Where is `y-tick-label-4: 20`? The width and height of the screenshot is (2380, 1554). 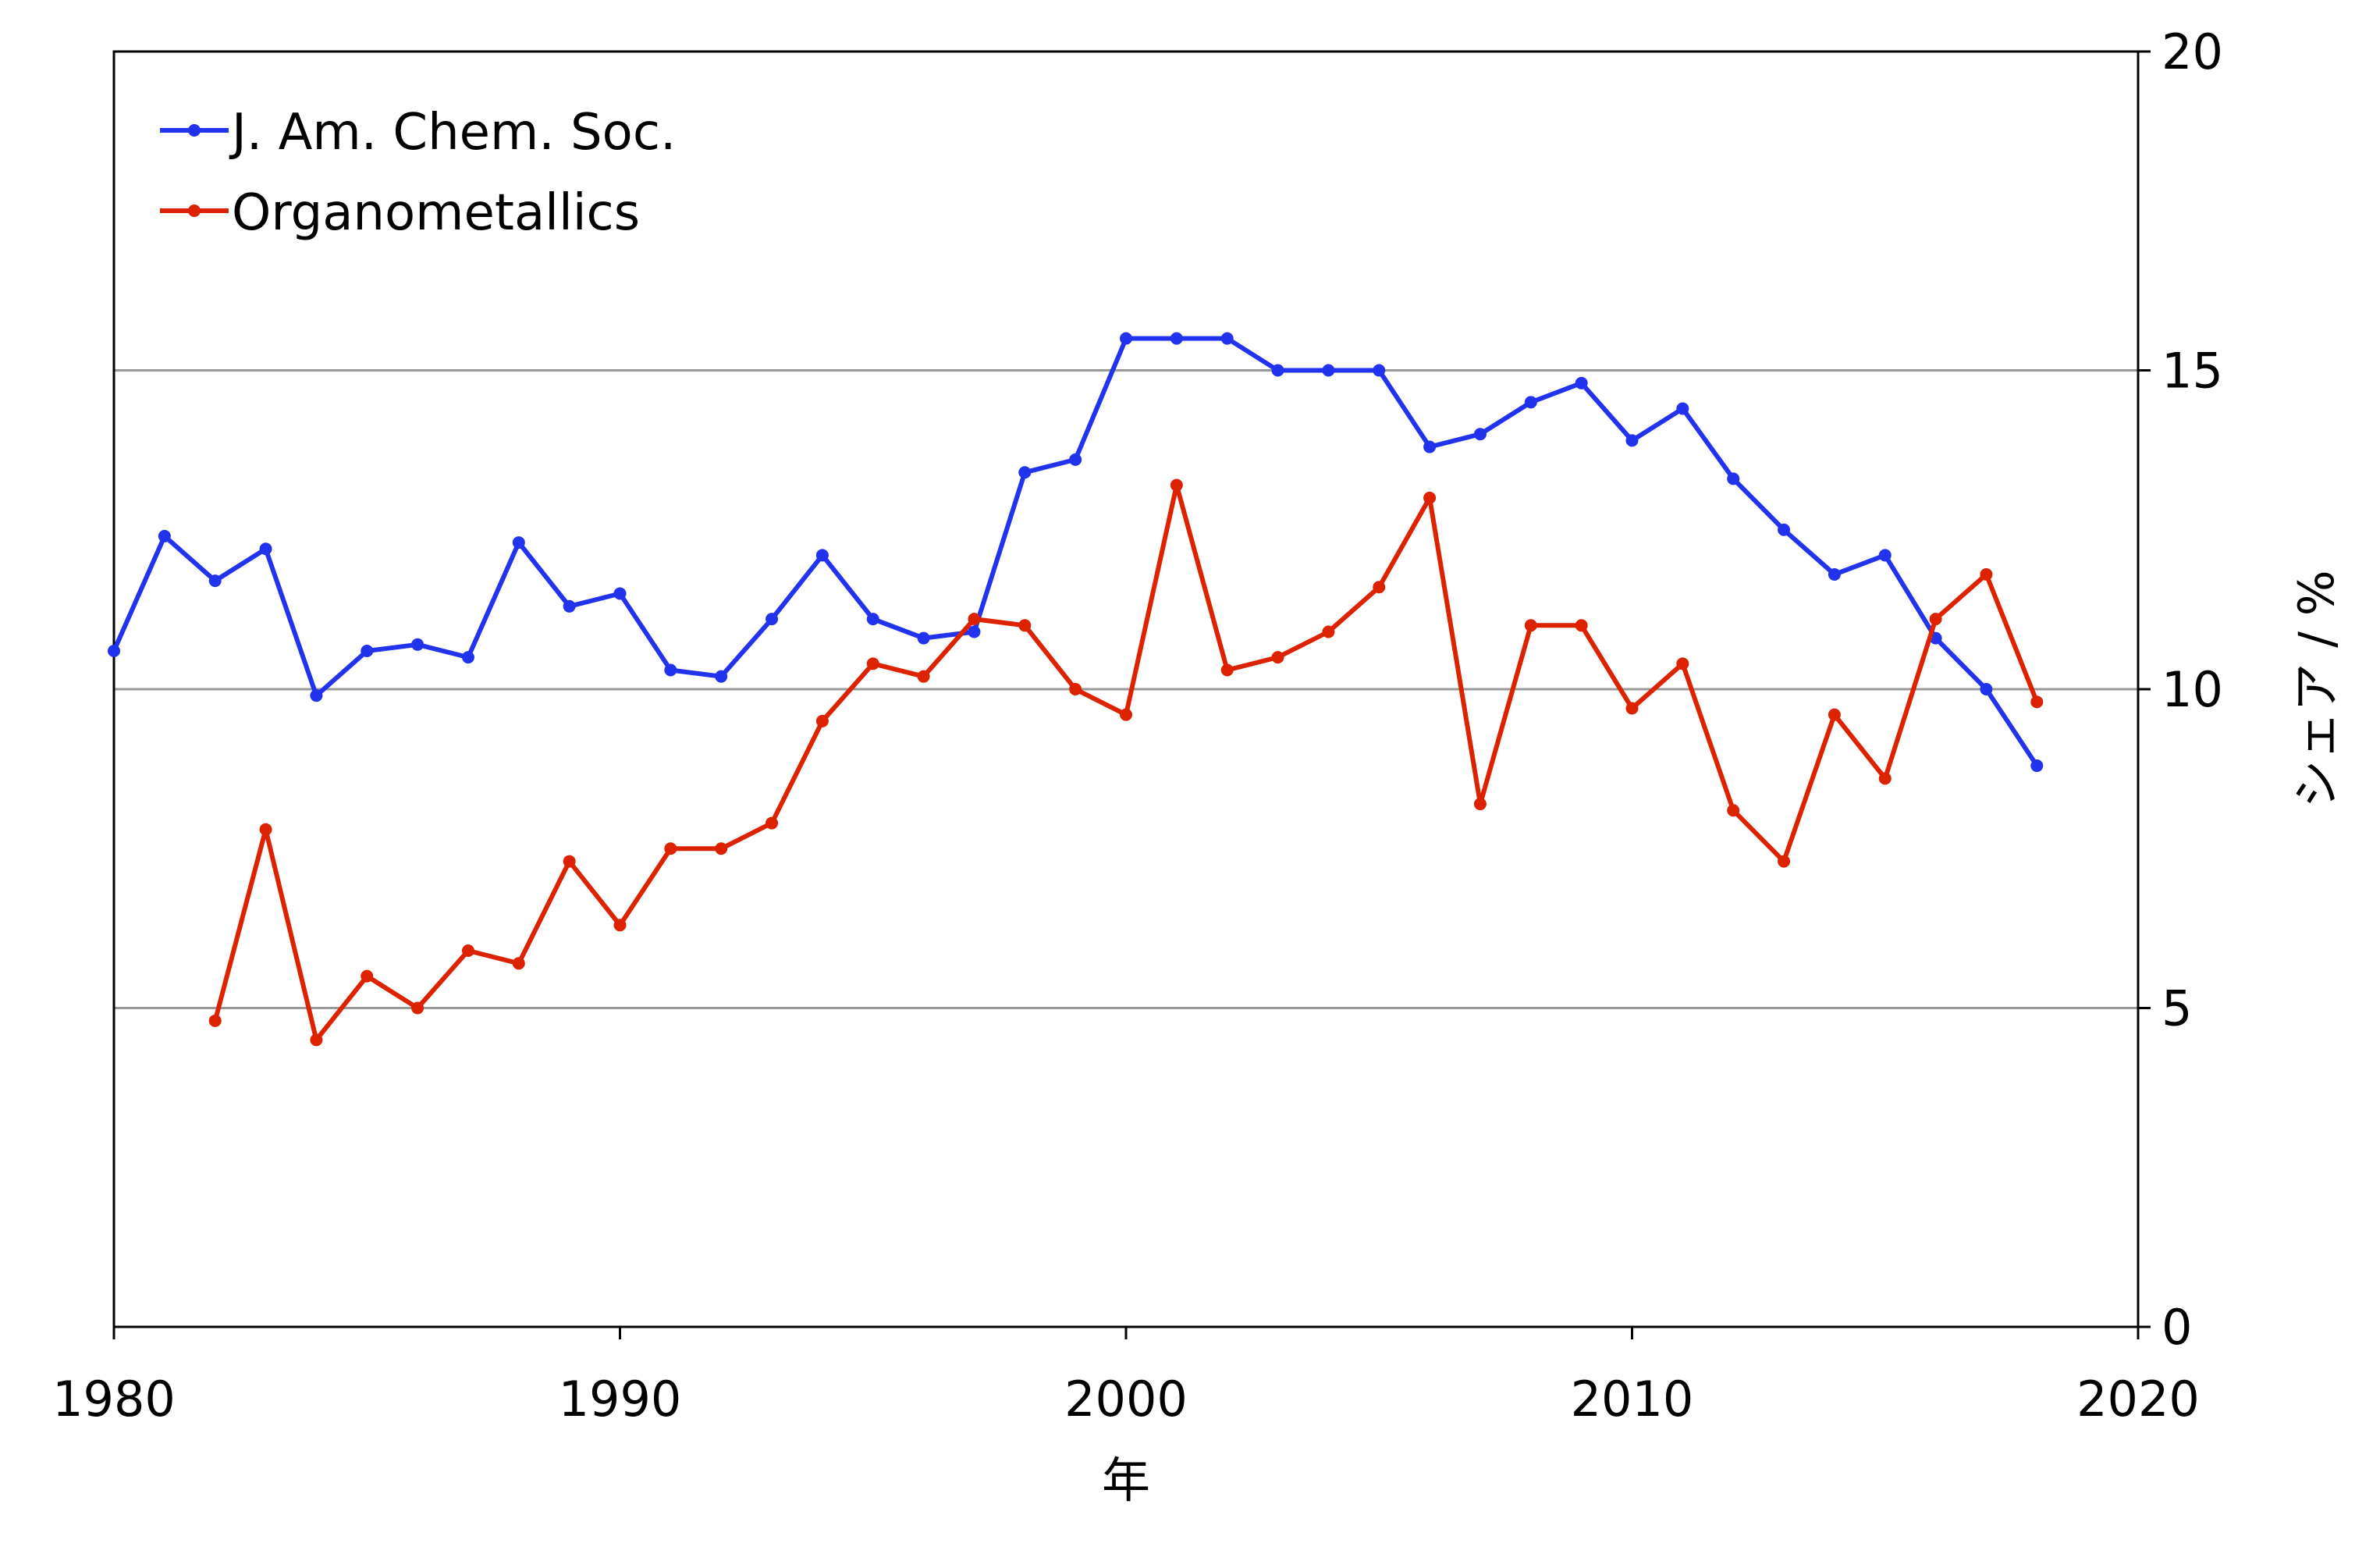 y-tick-label-4: 20 is located at coordinates (2192, 51).